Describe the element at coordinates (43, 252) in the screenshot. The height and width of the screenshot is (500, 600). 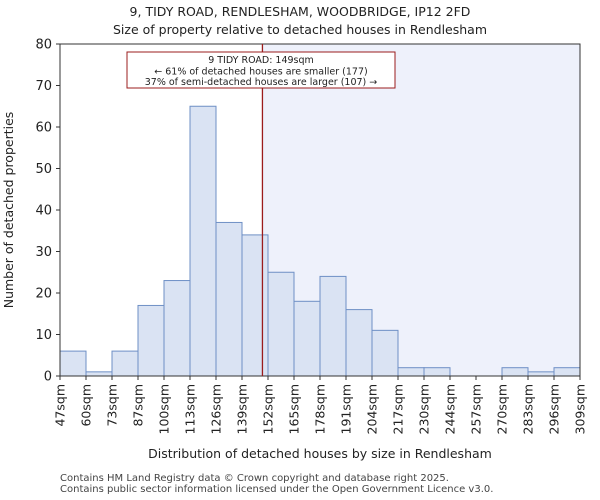
I see `y-tick-label: 30` at that location.